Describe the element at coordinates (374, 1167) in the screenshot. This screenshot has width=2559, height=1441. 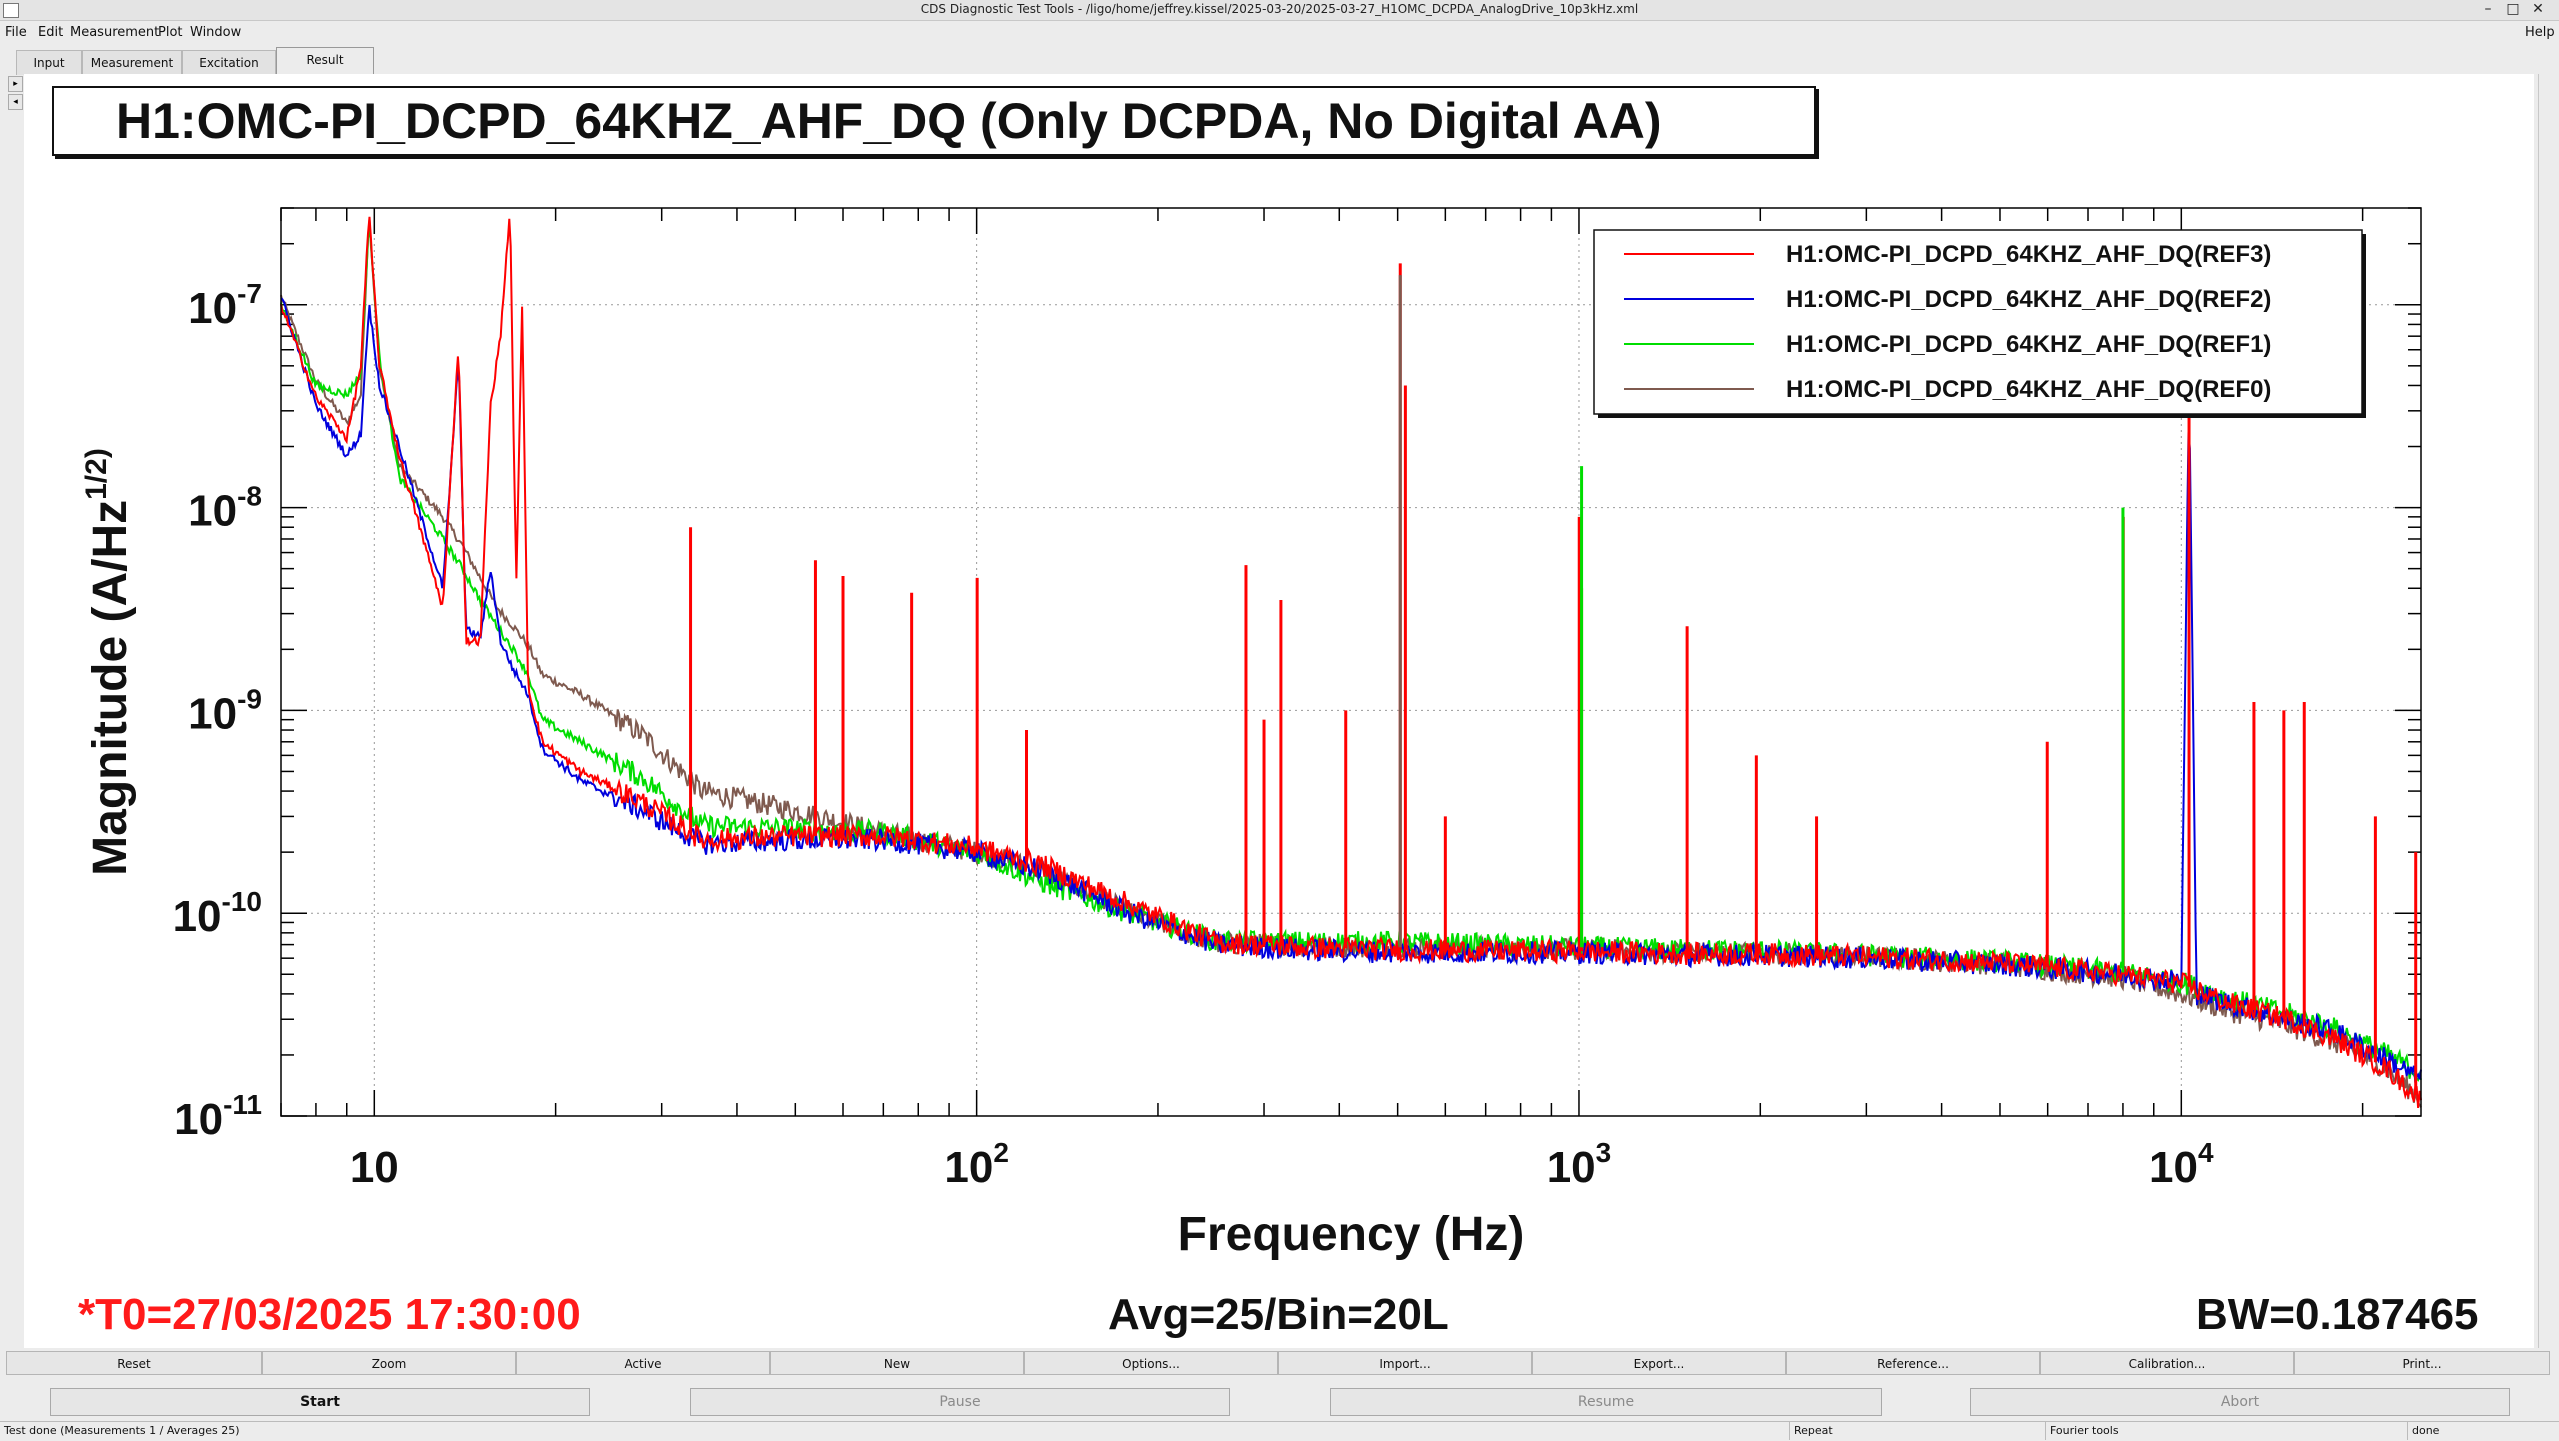
I see `x-tick-label: 10` at that location.